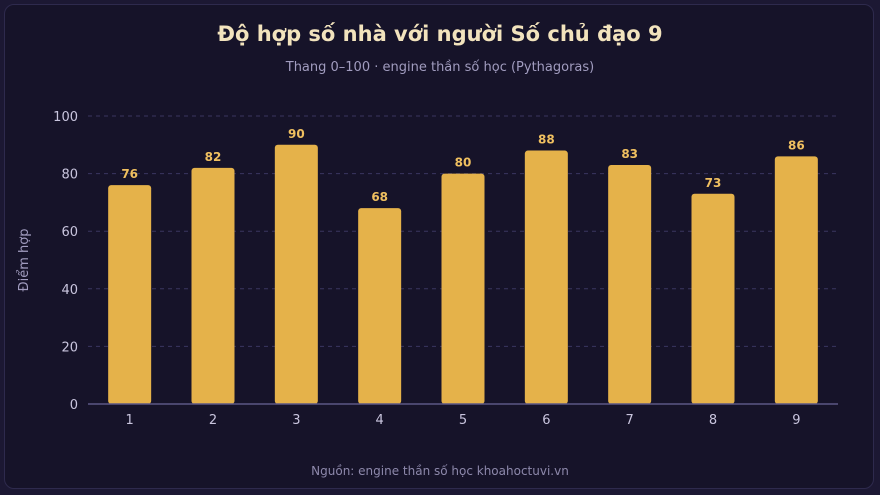 The width and height of the screenshot is (880, 495). Describe the element at coordinates (69, 347) in the screenshot. I see `y-tick-label: 20` at that location.